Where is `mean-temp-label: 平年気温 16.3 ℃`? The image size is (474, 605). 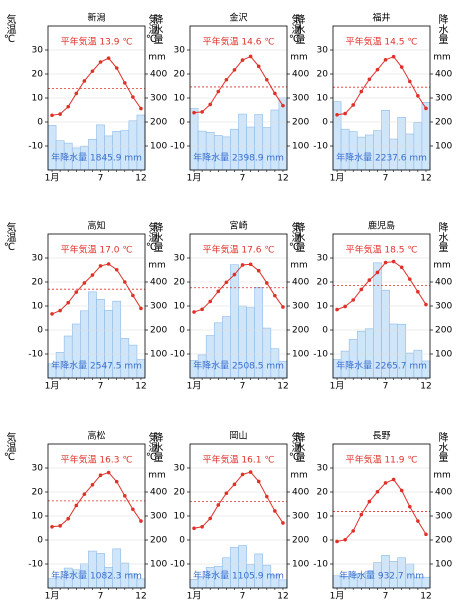
mean-temp-label: 平年気温 16.3 ℃ is located at coordinates (97, 460).